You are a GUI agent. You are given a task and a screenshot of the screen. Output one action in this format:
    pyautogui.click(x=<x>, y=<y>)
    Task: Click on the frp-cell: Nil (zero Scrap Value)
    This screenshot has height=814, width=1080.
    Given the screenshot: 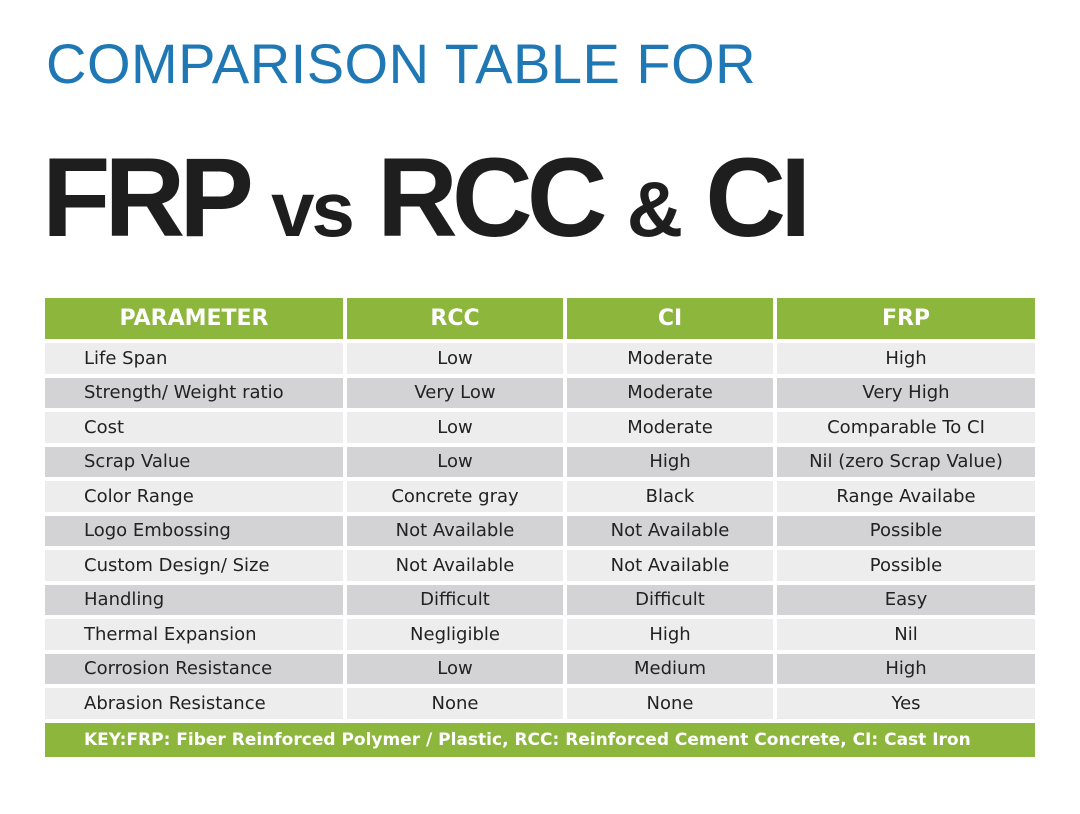 What is the action you would take?
    pyautogui.click(x=905, y=462)
    